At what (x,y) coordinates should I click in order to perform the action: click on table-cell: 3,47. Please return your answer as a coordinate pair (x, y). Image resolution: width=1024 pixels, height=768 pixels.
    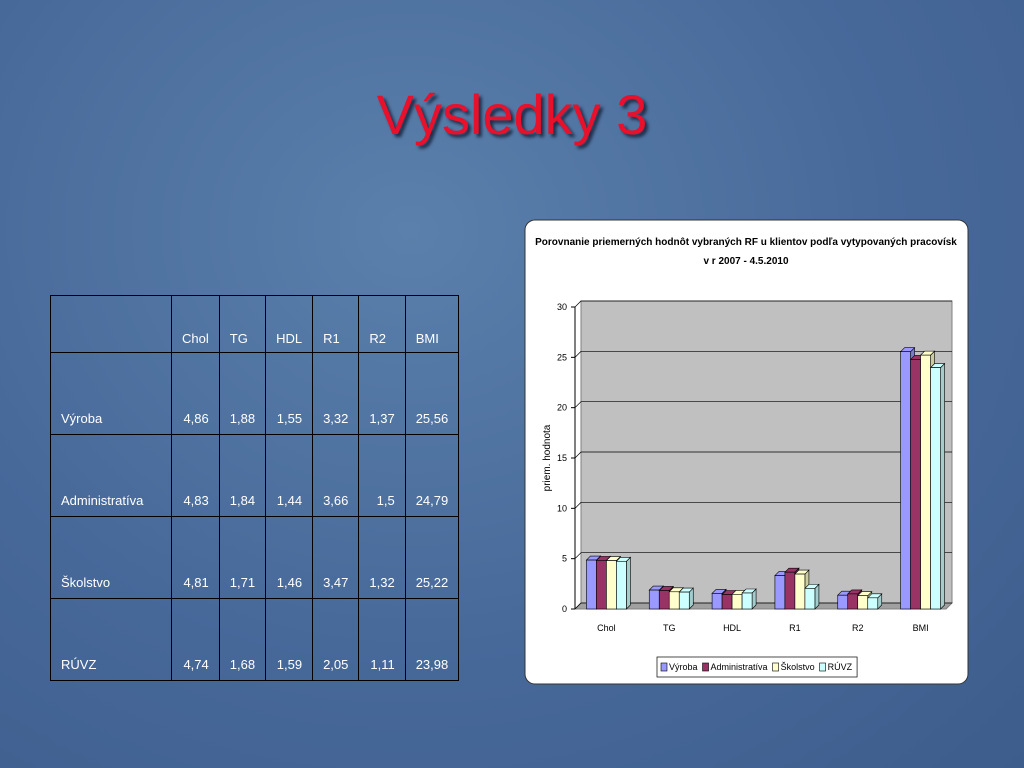
    Looking at the image, I should click on (336, 557).